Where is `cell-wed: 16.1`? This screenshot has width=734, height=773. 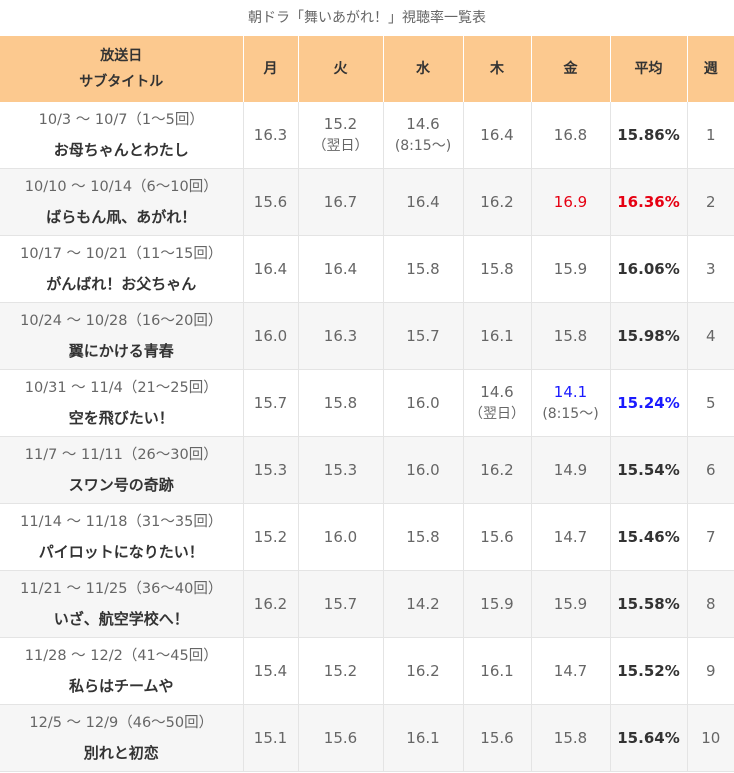 cell-wed: 16.1 is located at coordinates (423, 738).